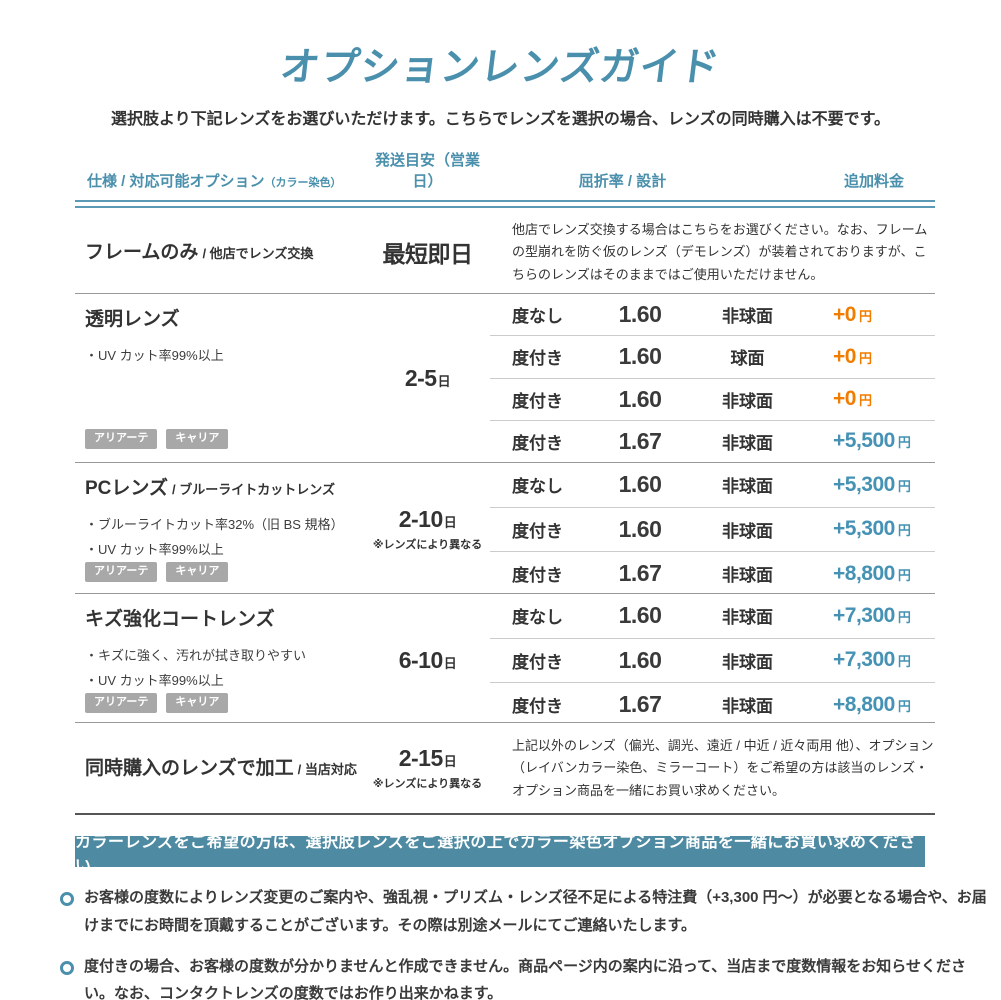  I want to click on lens-feature: ・UV カット率99%以上, so click(154, 355).